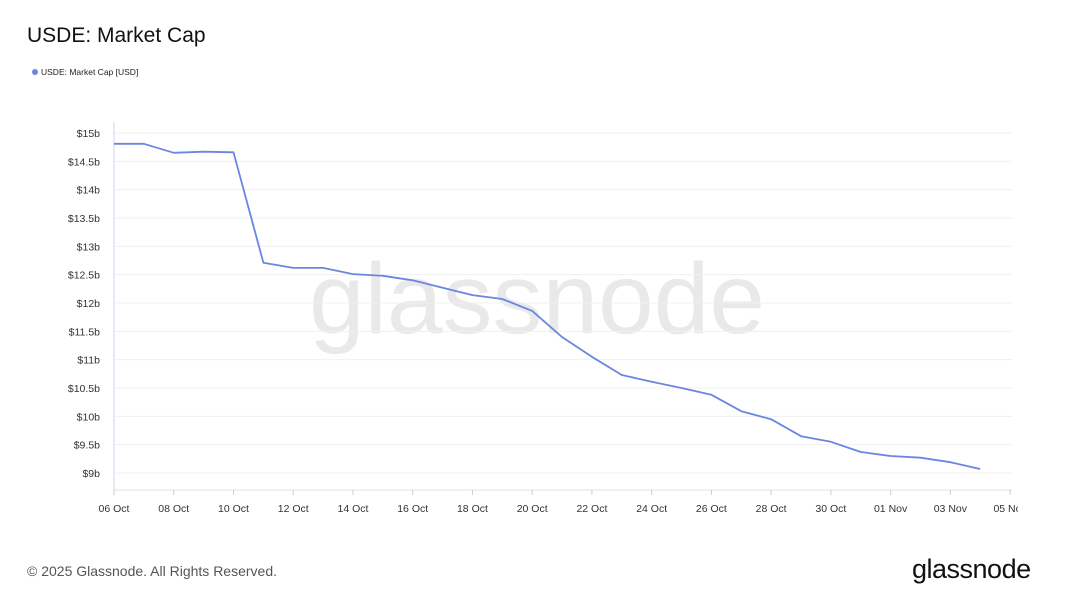 Image resolution: width=1072 pixels, height=603 pixels. What do you see at coordinates (830, 509) in the screenshot?
I see `x-tick-label: 30 Oct` at bounding box center [830, 509].